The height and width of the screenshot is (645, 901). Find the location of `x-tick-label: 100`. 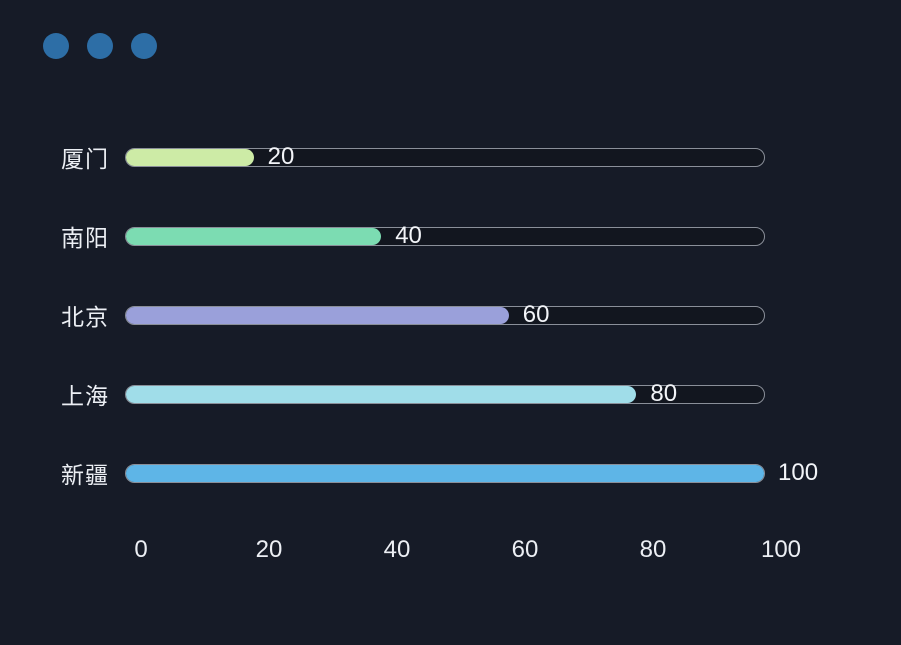

x-tick-label: 100 is located at coordinates (781, 549).